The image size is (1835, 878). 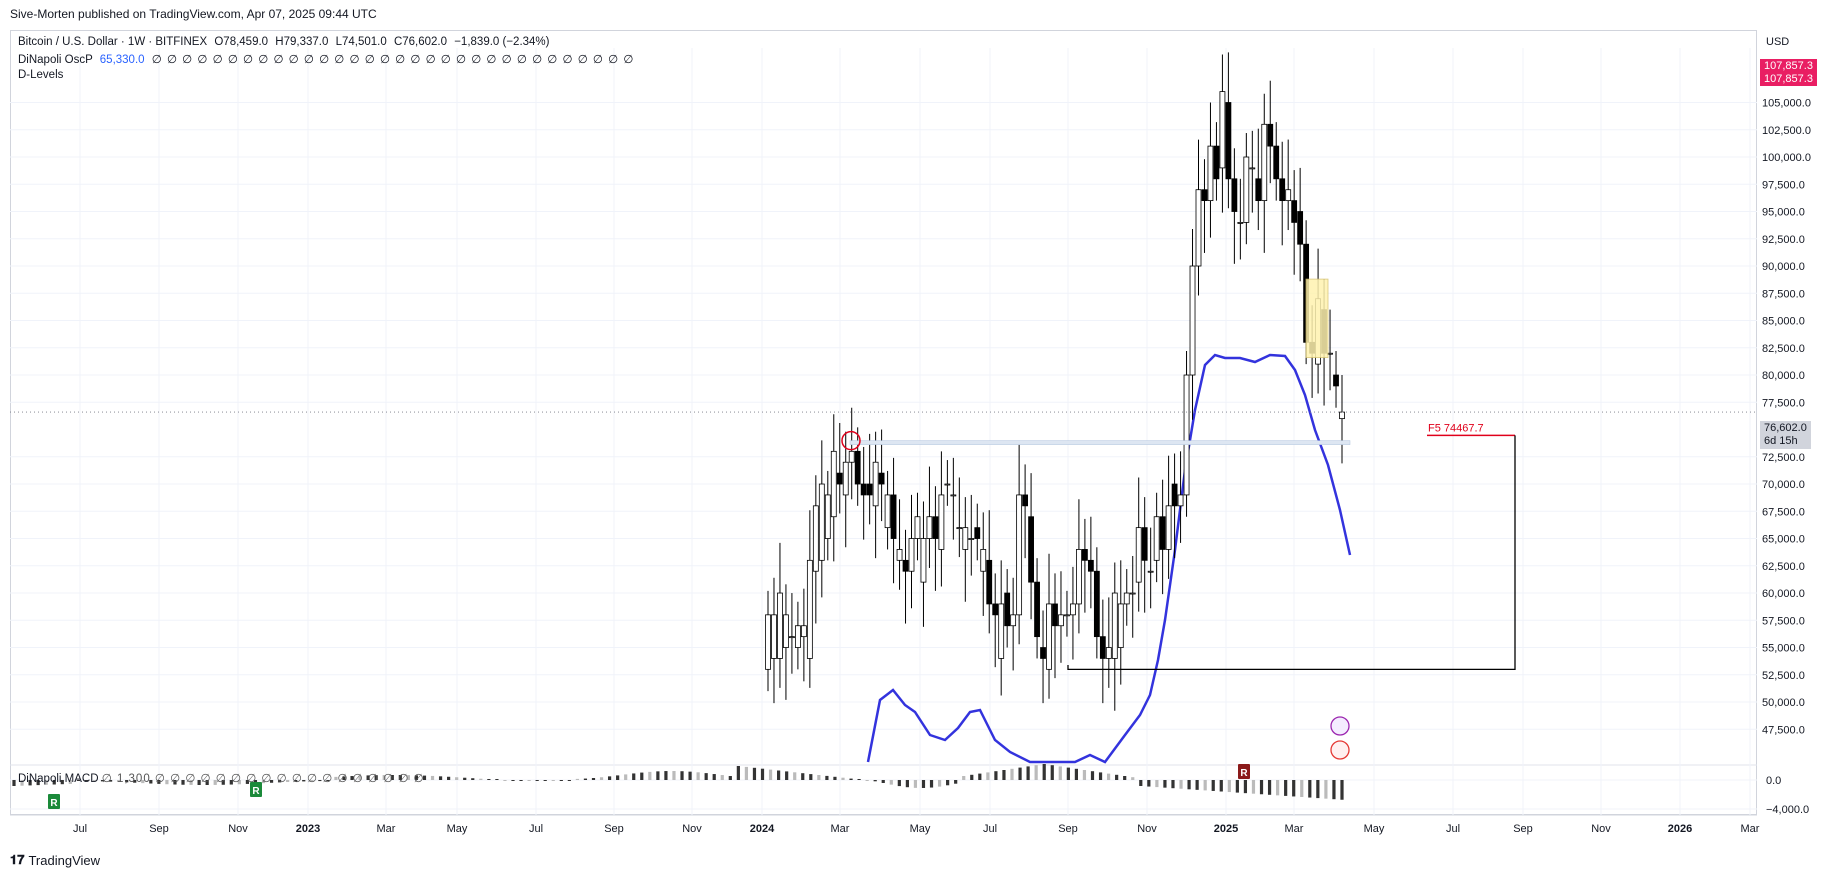 I want to click on macd-tick-label: 0.0, so click(x=1773, y=781).